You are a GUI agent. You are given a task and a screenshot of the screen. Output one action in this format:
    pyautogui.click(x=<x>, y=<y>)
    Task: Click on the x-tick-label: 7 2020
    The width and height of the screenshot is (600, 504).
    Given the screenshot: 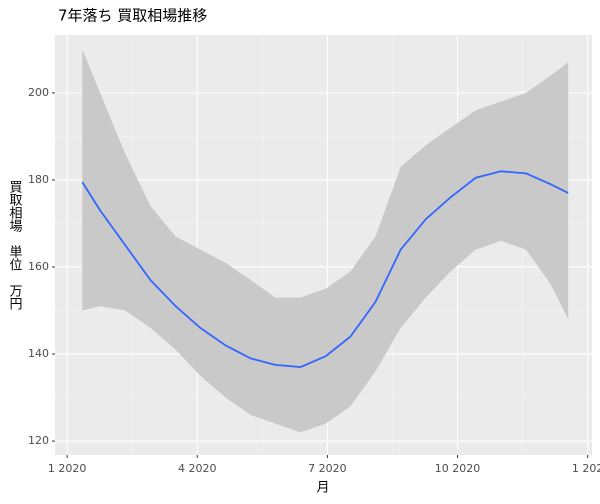 What is the action you would take?
    pyautogui.click(x=327, y=468)
    